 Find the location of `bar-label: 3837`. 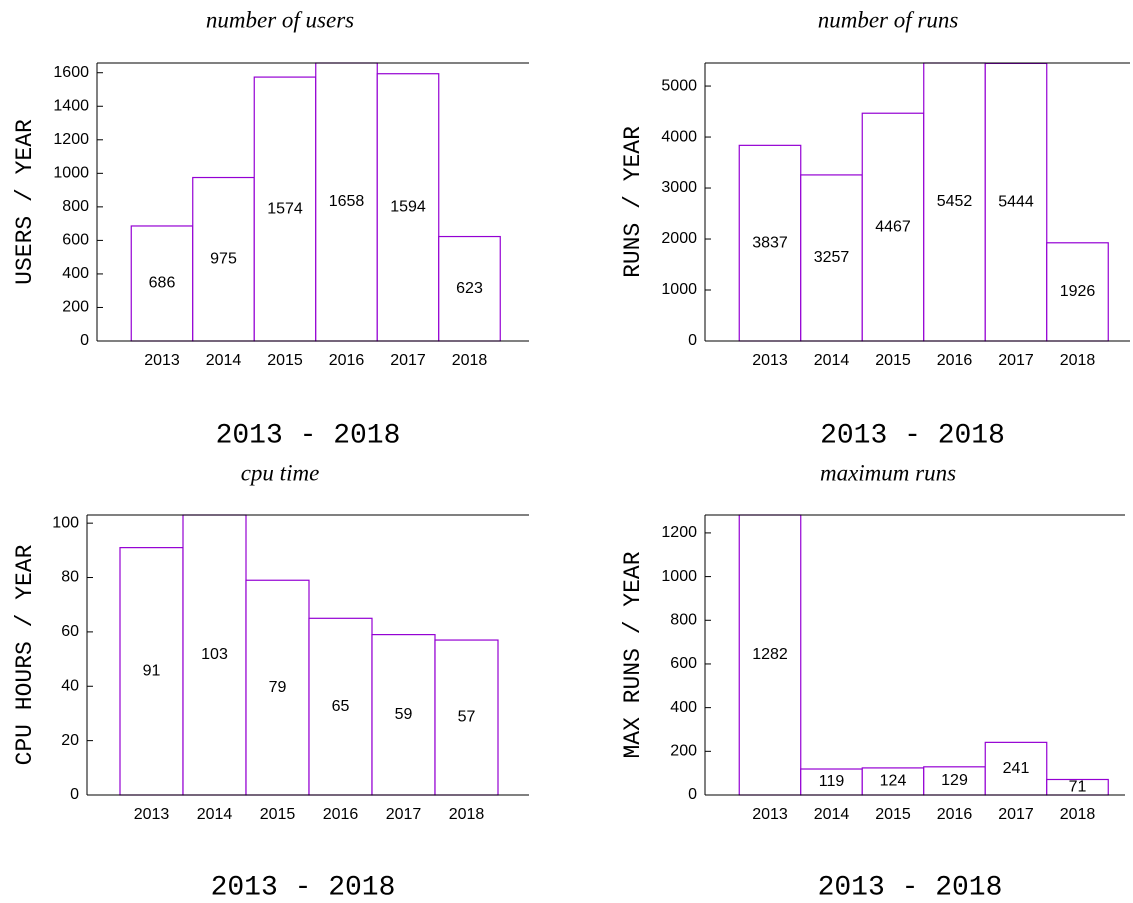

bar-label: 3837 is located at coordinates (770, 242).